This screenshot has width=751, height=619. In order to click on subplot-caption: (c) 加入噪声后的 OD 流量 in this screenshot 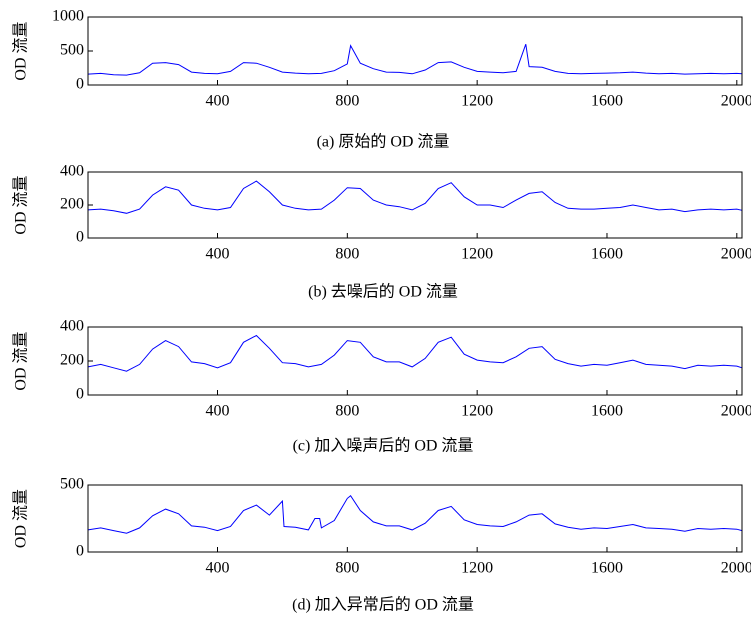, I will do `click(383, 446)`.